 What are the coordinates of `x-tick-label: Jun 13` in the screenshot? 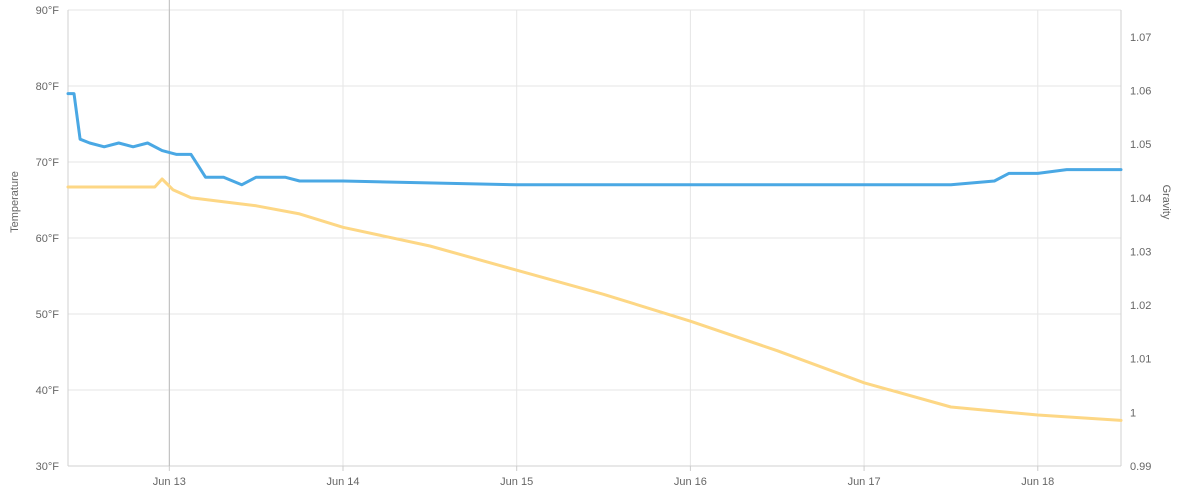 It's located at (169, 482).